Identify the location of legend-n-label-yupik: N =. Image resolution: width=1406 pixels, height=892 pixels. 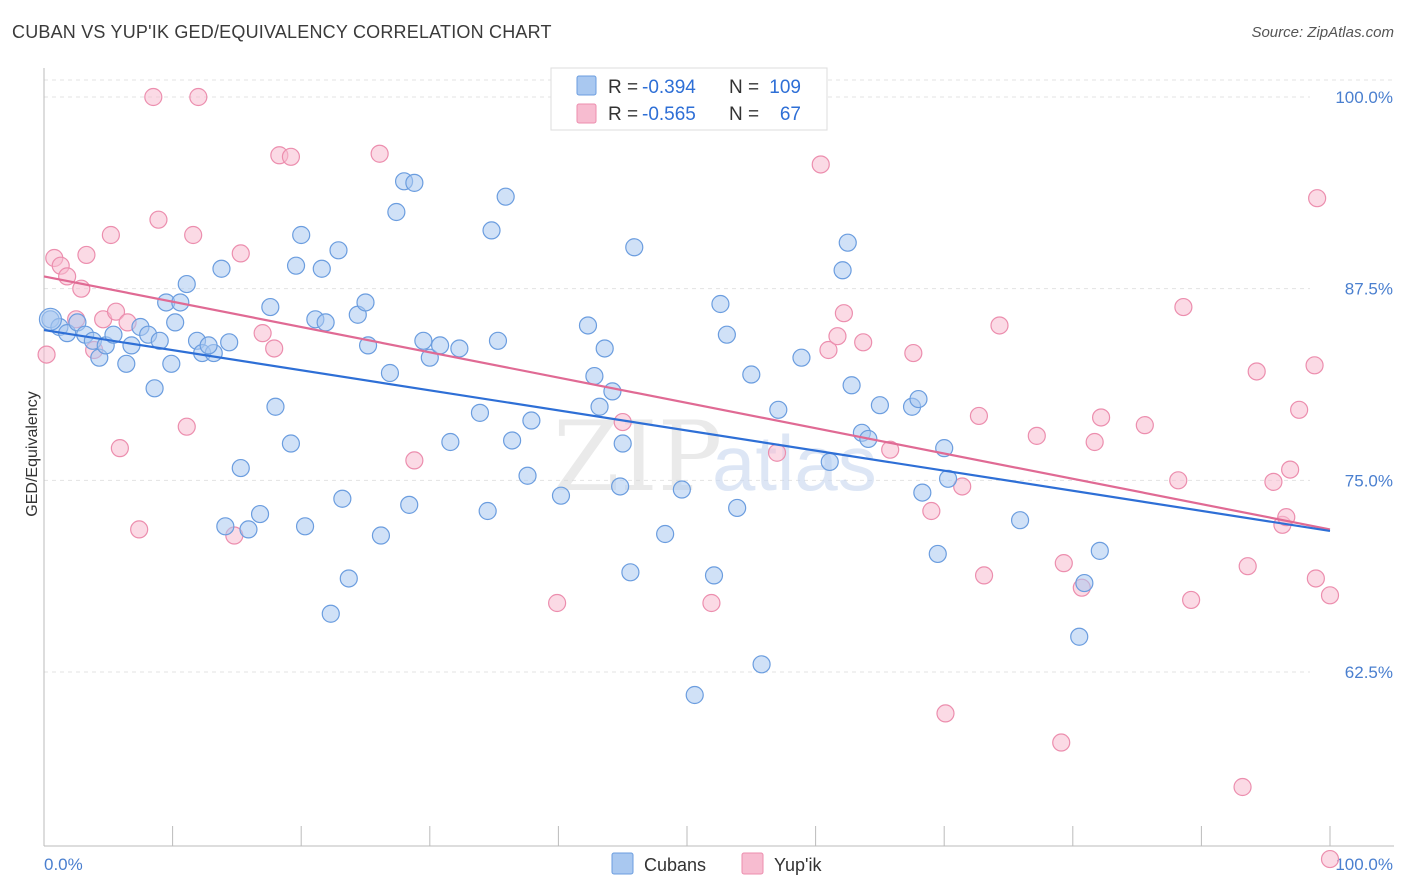
(744, 114).